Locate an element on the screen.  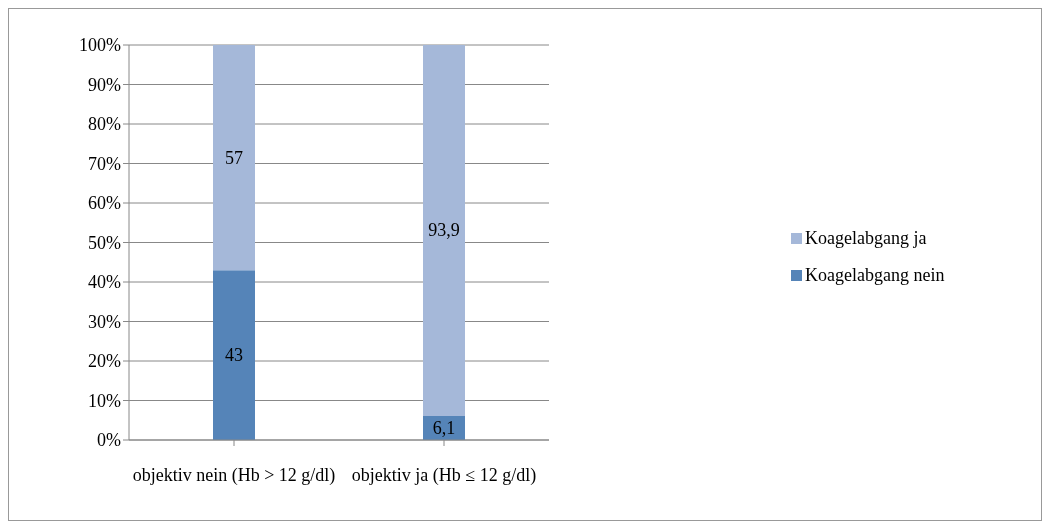
y-tick-label: 50% is located at coordinates (104, 242).